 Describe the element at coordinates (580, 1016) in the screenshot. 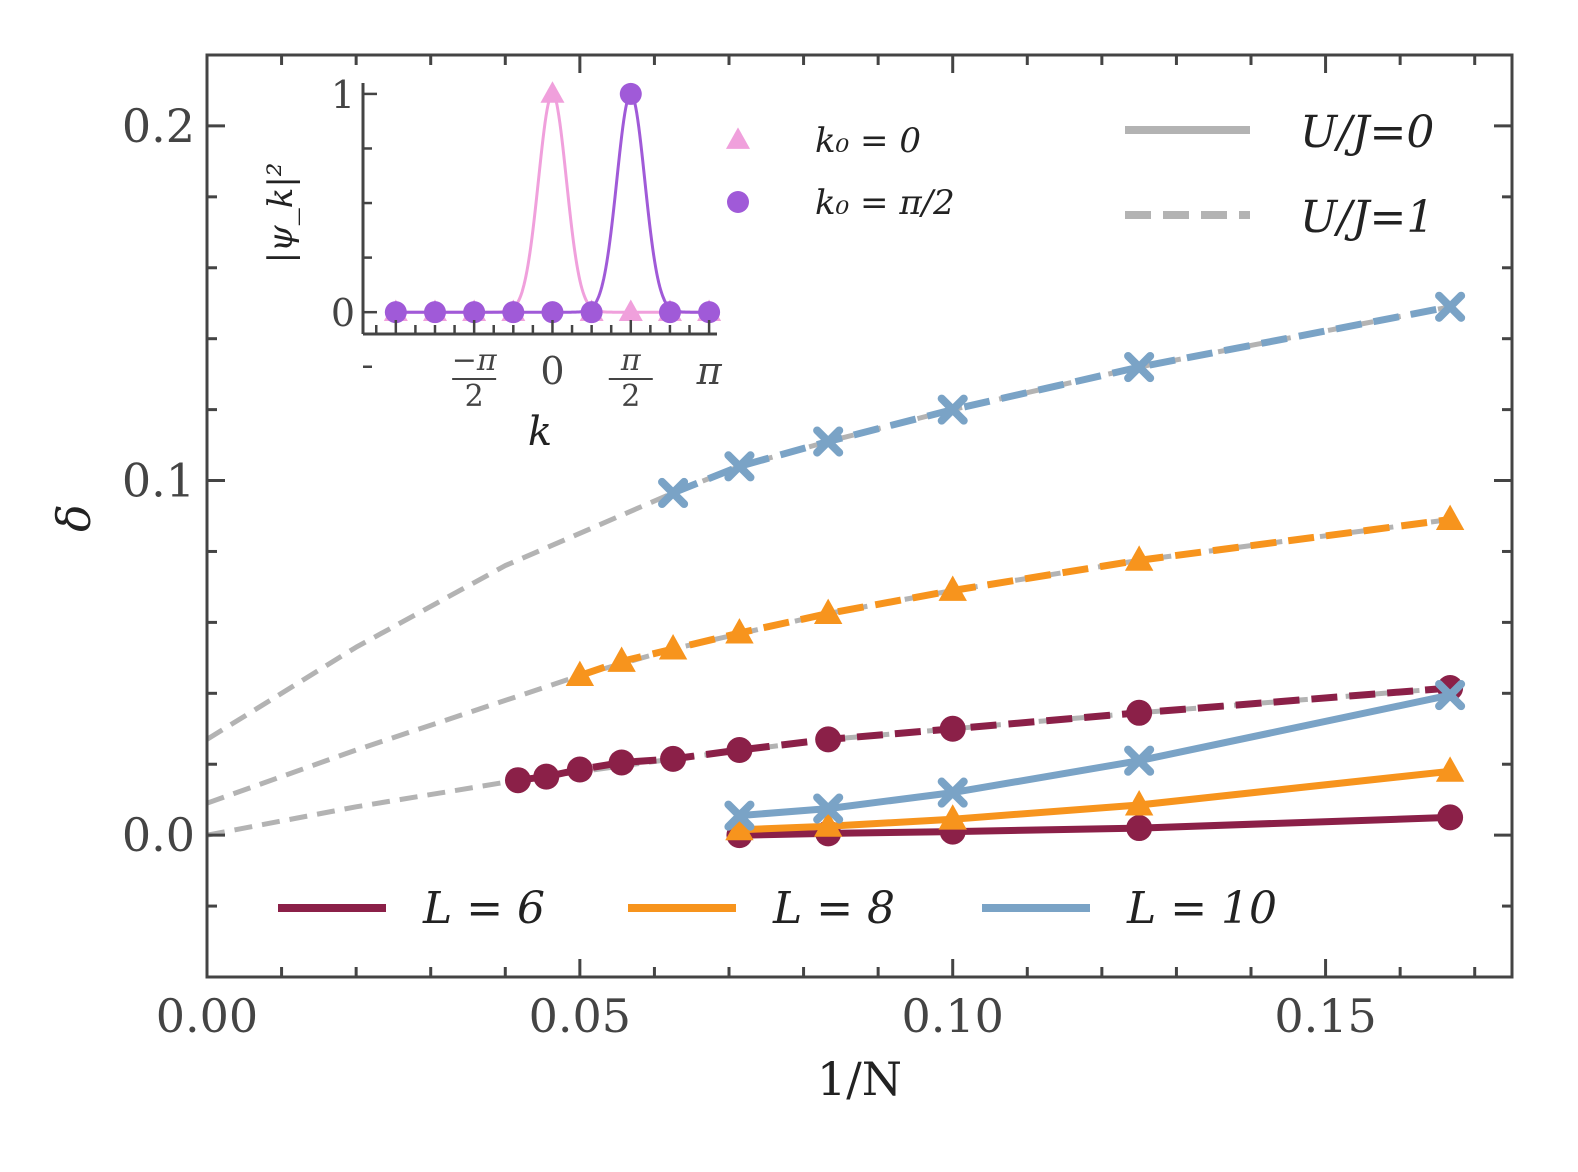

I see `x-tick-label: 0.05` at that location.